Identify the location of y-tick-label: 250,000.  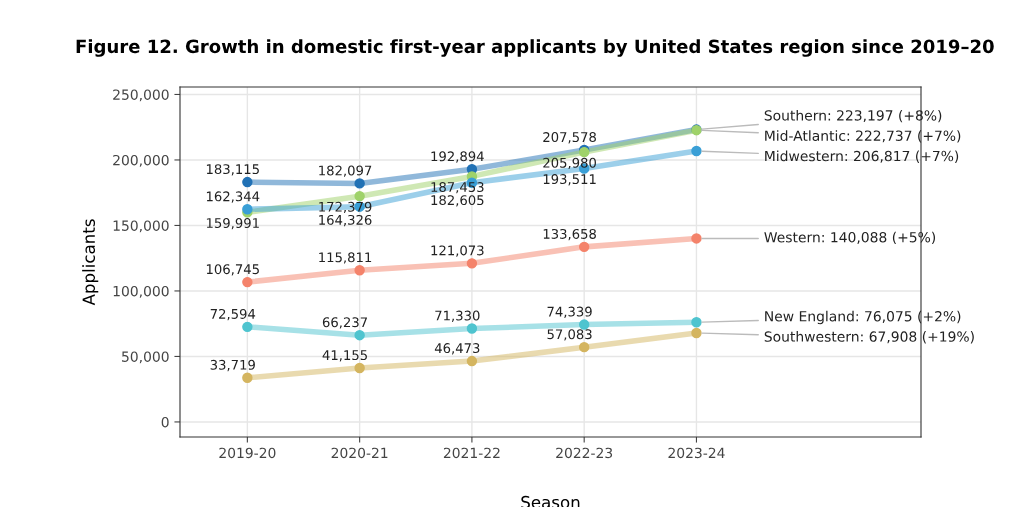
(141, 95).